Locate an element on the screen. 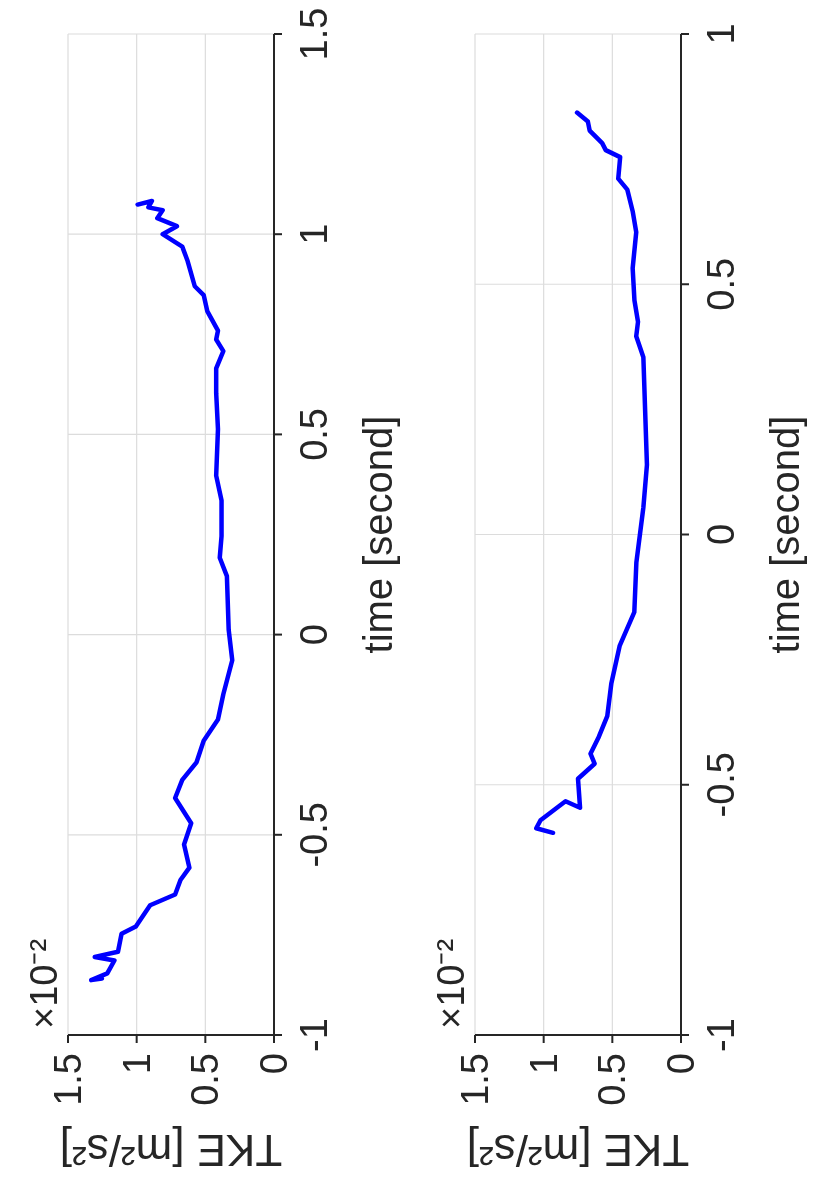 The width and height of the screenshot is (816, 1193). y-tick-label: 1.5 is located at coordinates (314, 34).